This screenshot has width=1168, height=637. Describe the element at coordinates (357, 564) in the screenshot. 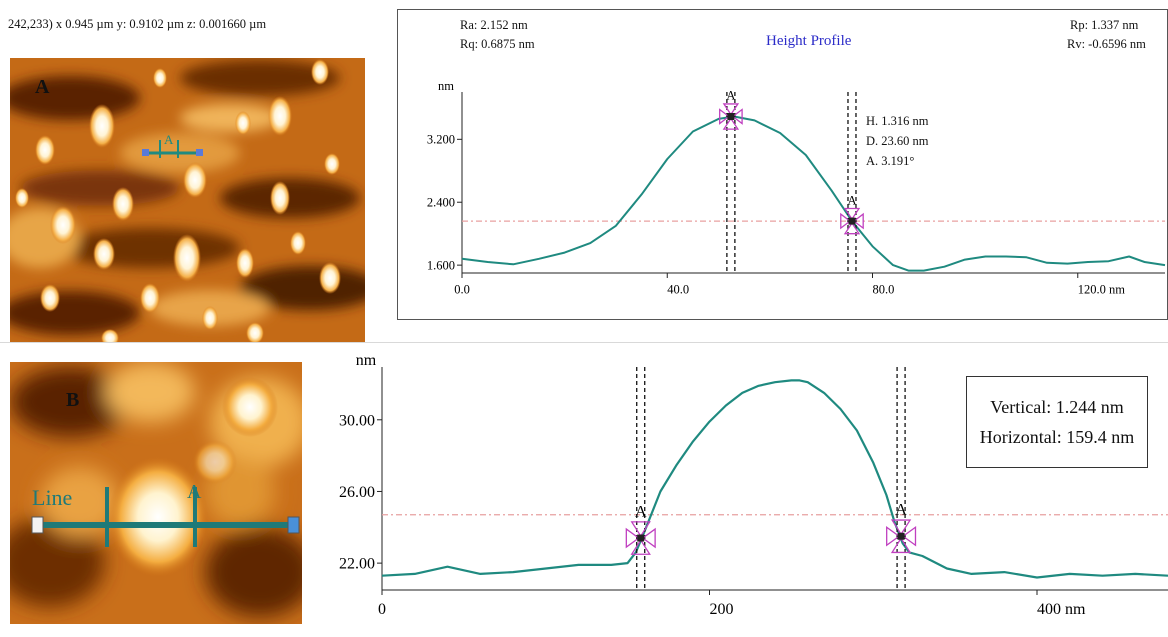

I see `y-tick-label: 22.00` at that location.